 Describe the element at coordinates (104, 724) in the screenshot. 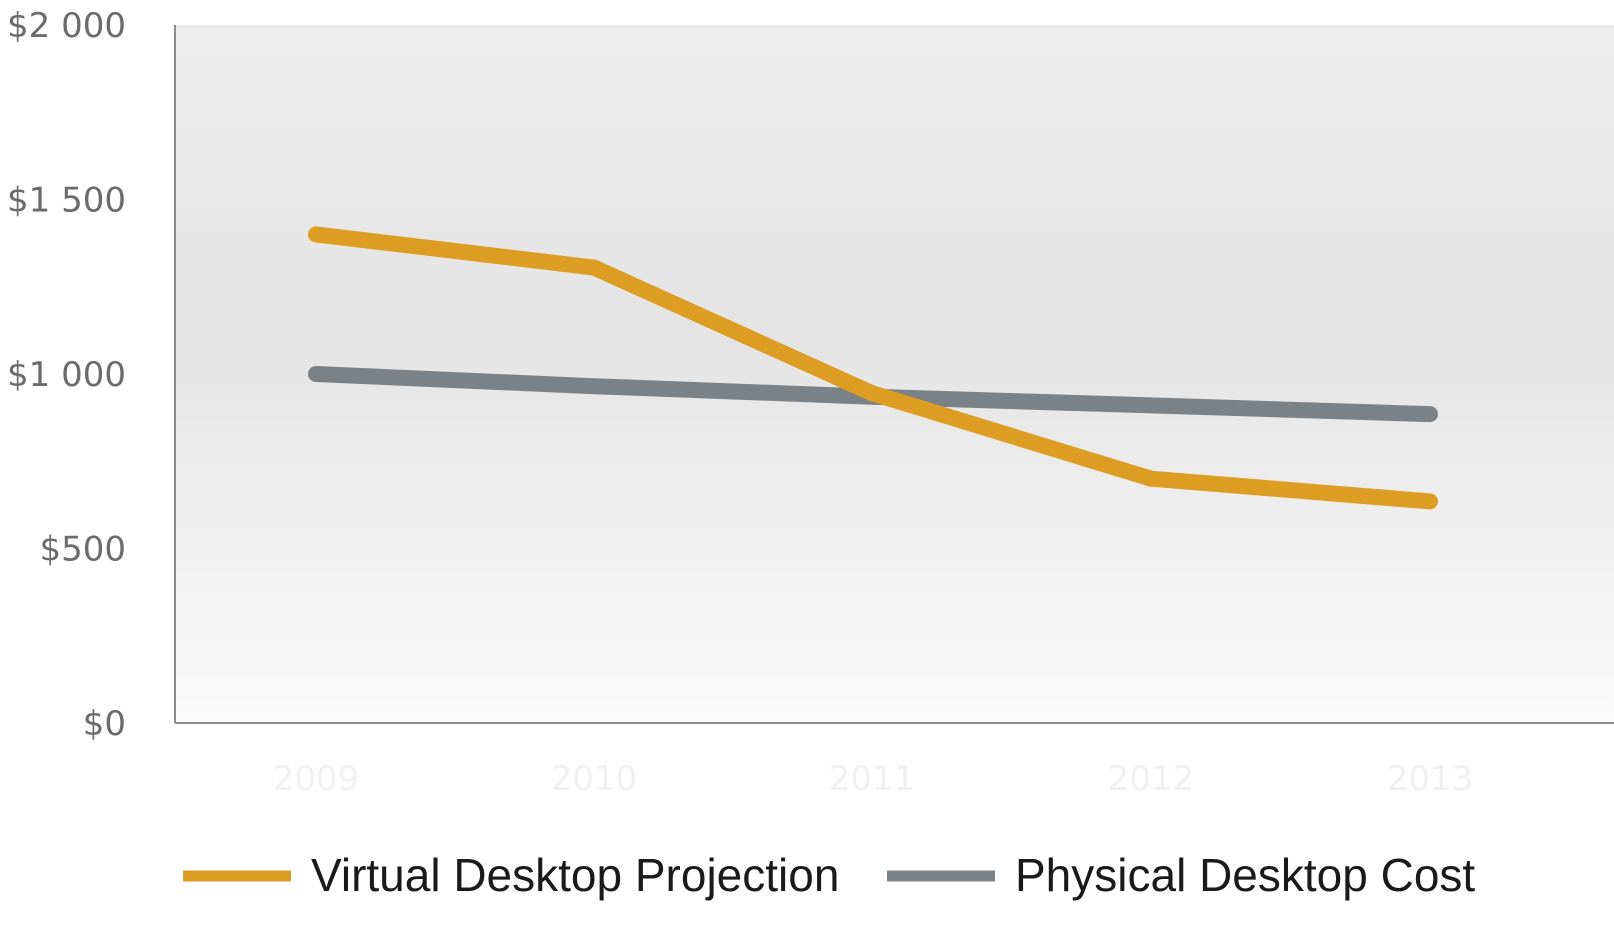

I see `y-tick-label: $0` at that location.